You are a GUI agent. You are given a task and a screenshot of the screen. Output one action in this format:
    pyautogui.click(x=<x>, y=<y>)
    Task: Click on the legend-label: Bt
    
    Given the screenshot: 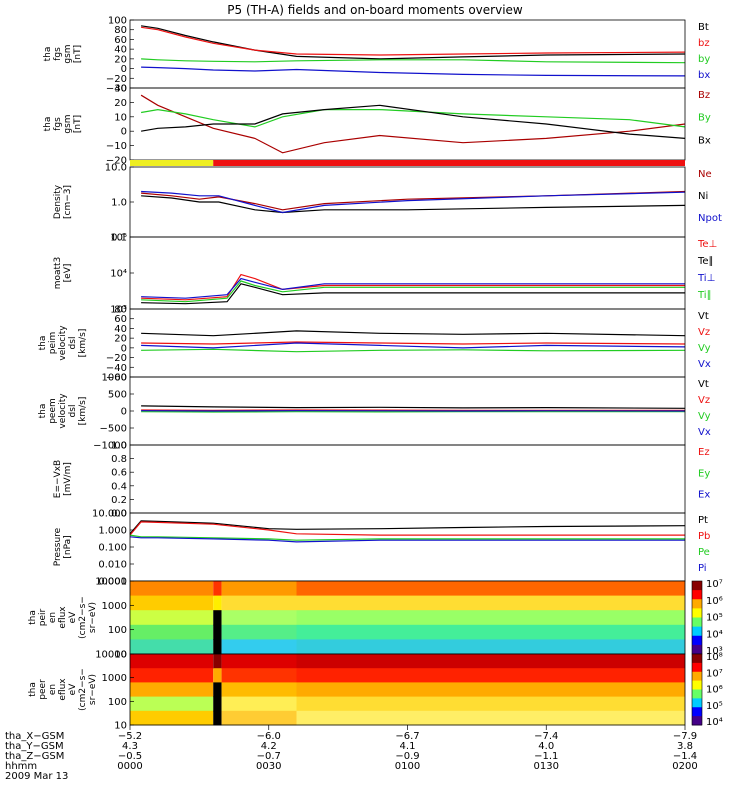 What is the action you would take?
    pyautogui.click(x=703, y=27)
    